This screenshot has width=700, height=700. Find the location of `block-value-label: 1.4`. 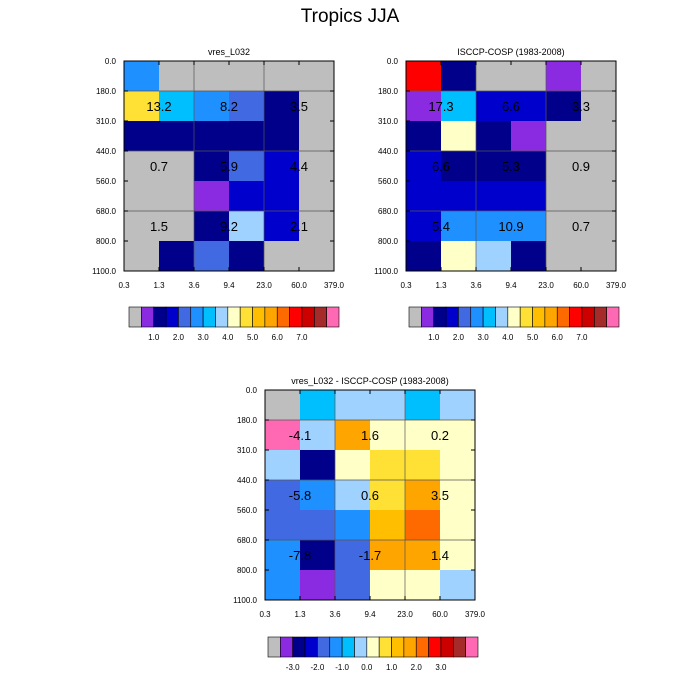

block-value-label: 1.4 is located at coordinates (440, 555).